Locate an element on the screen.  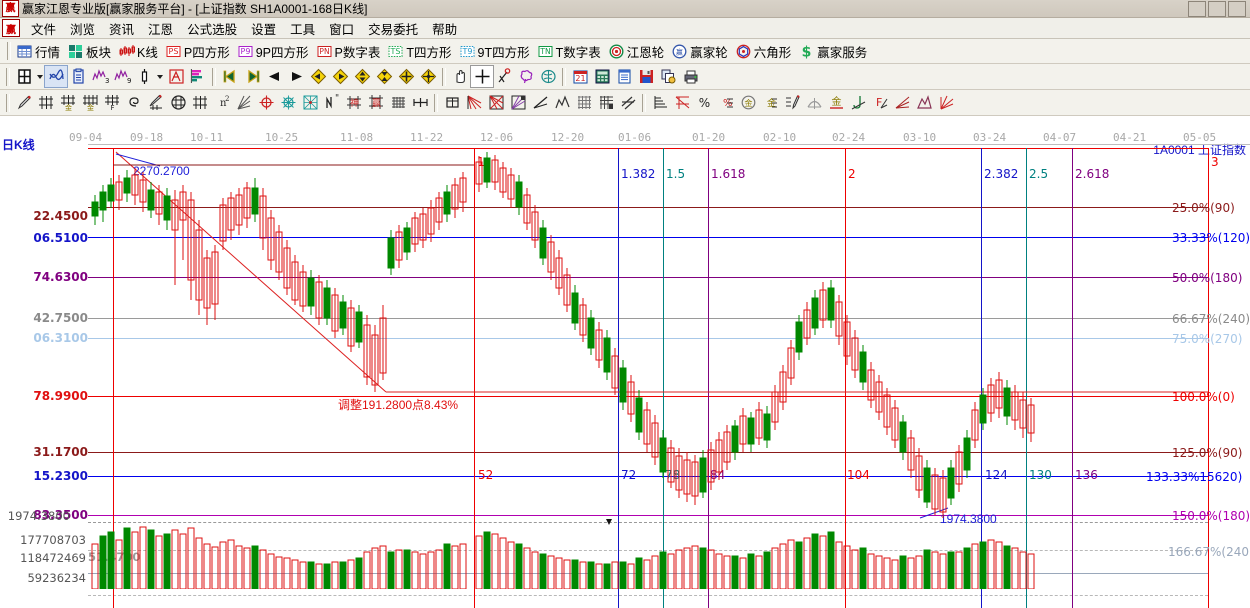
tb-9t-square: T9 9T四方形 is located at coordinates (496, 51).